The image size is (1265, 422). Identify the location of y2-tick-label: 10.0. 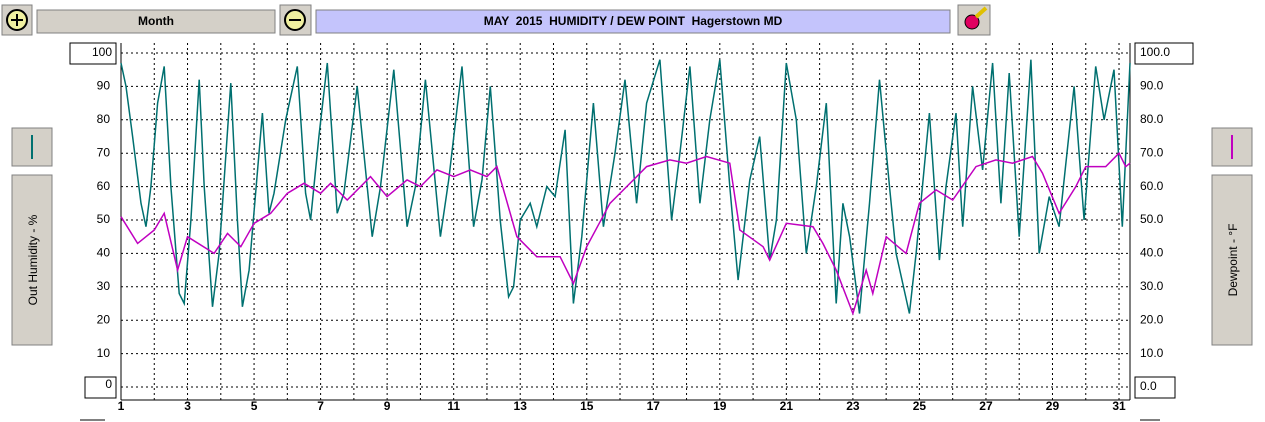
(1152, 353).